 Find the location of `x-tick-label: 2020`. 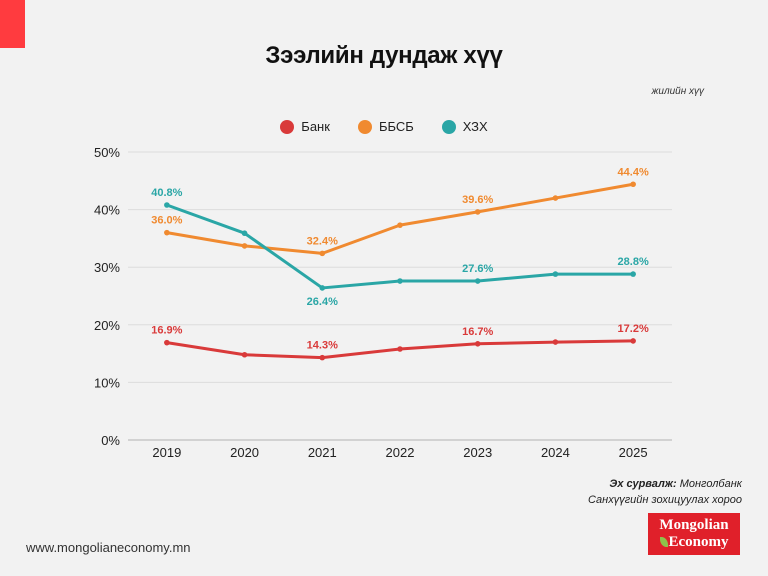

x-tick-label: 2020 is located at coordinates (244, 452).